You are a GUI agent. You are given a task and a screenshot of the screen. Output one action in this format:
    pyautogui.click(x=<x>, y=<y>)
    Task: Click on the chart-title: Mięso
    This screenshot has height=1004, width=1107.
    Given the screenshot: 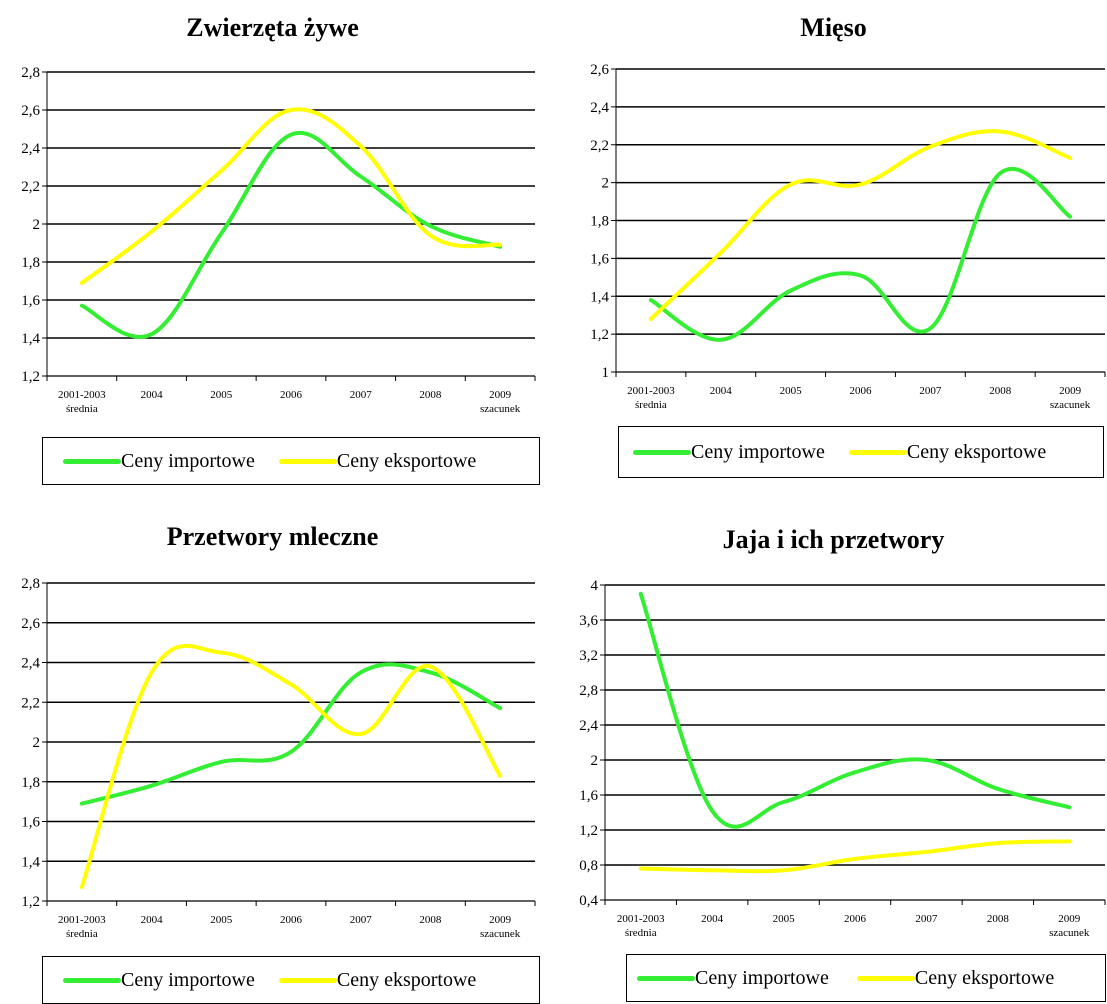 What is the action you would take?
    pyautogui.click(x=833, y=27)
    